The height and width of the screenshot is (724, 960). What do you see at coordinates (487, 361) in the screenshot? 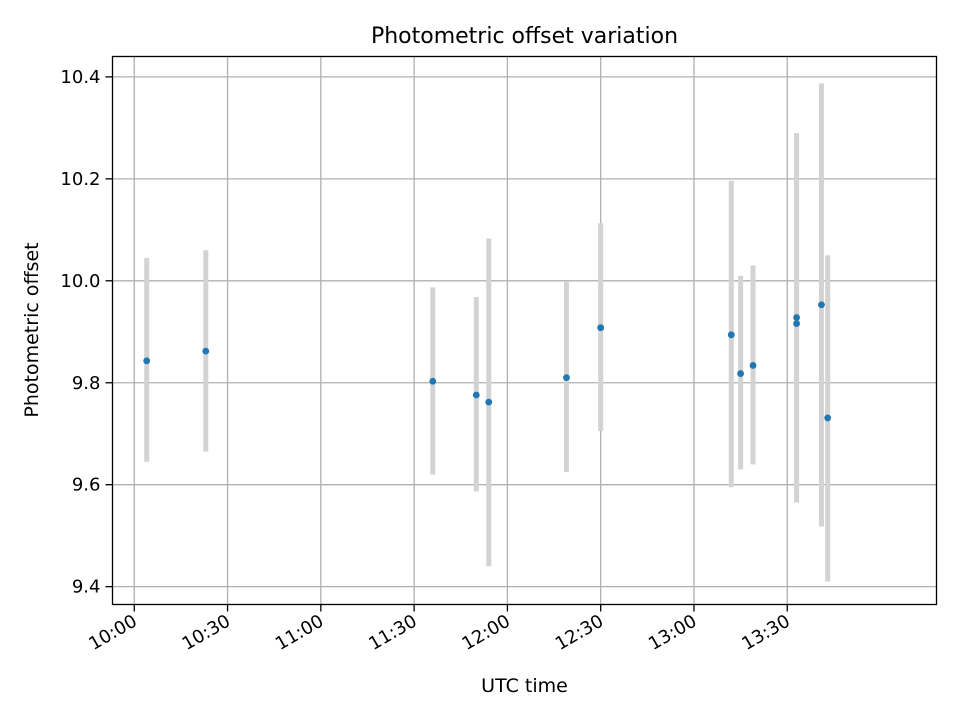
I see `data-points` at bounding box center [487, 361].